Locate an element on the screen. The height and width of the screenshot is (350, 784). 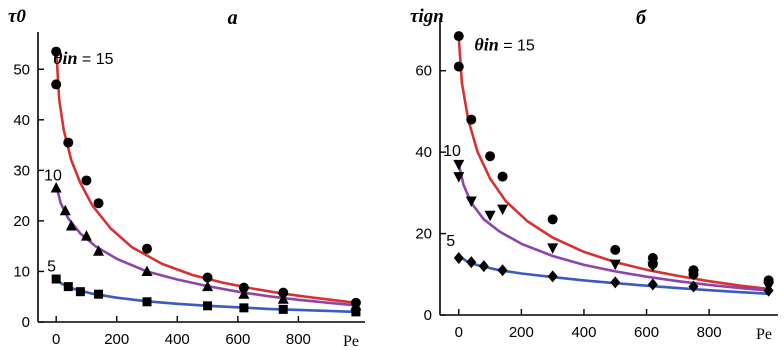
panel-label: a is located at coordinates (233, 18).